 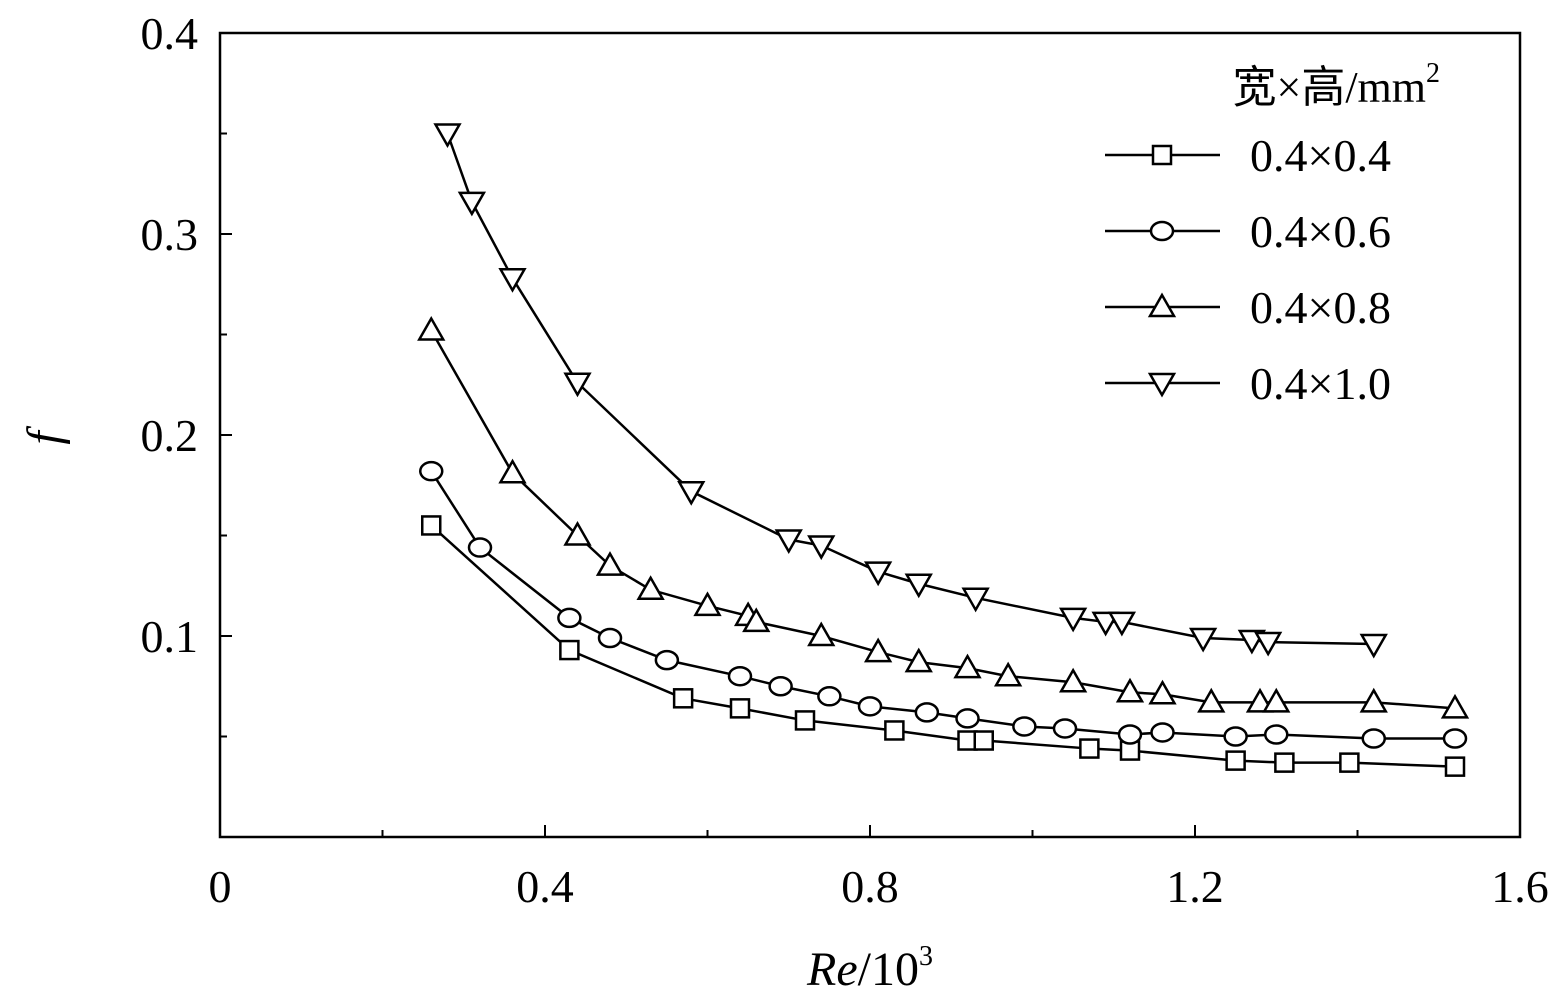 I want to click on legend-label: 0.4×0.6, so click(x=1320, y=231).